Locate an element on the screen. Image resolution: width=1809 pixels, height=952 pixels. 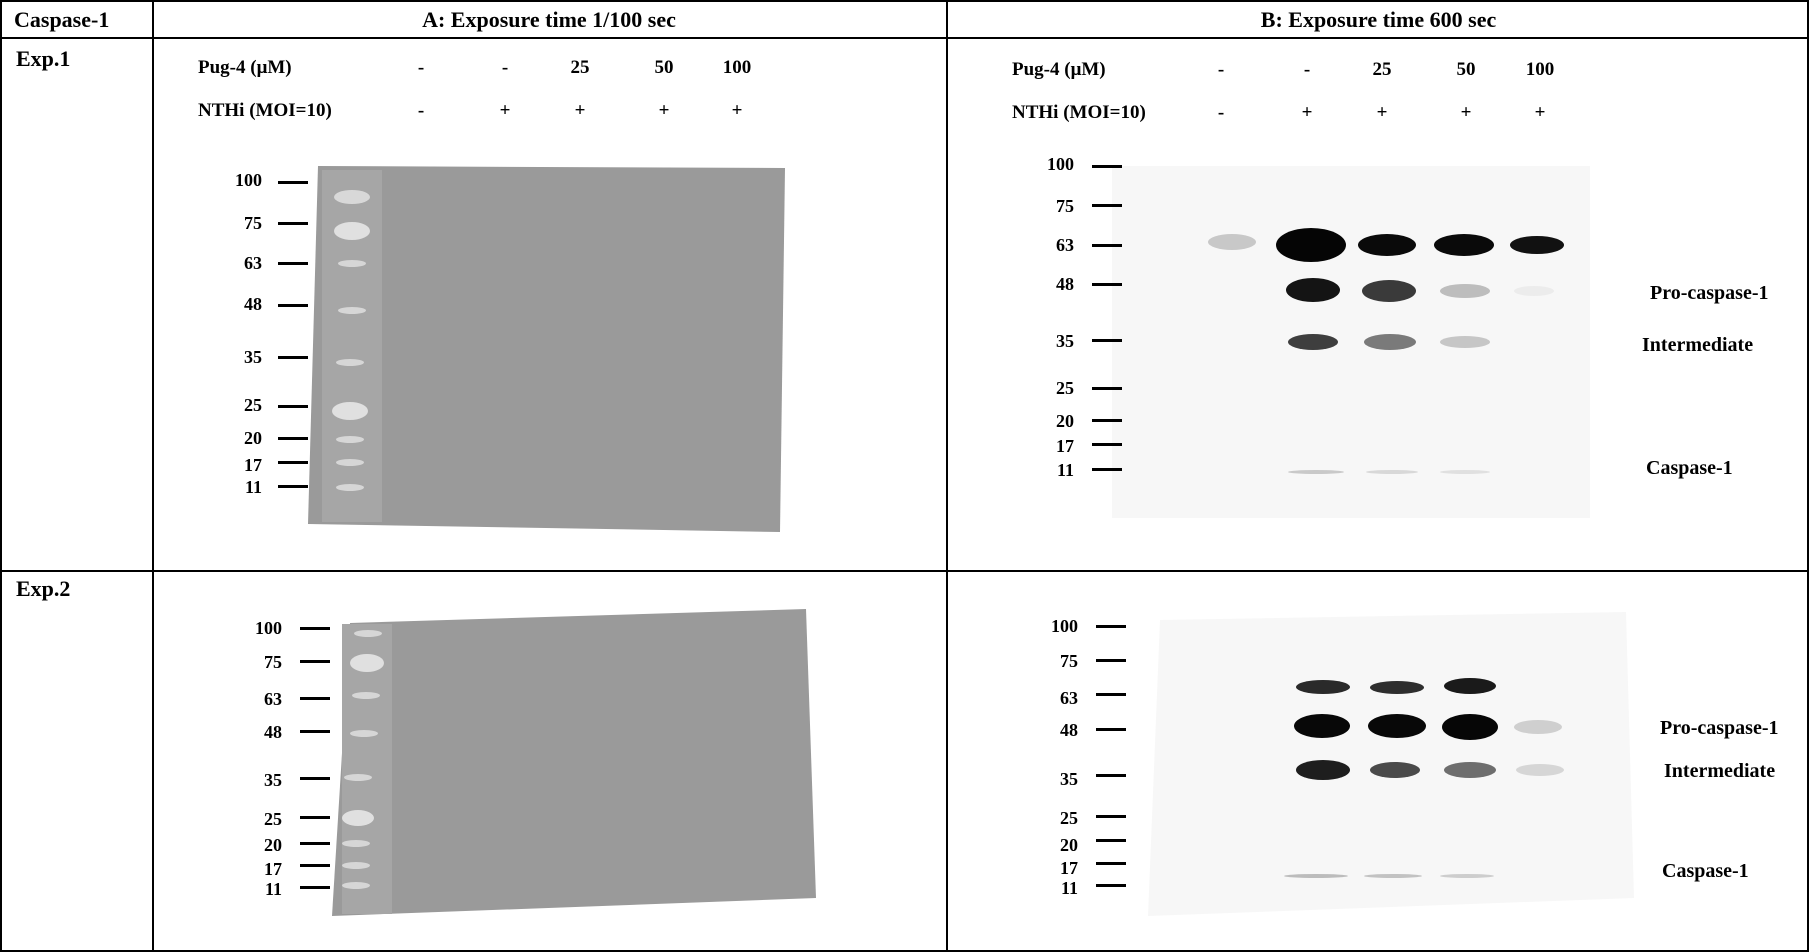
nthi-label-a: NTHi (MOI=10) is located at coordinates (265, 110).